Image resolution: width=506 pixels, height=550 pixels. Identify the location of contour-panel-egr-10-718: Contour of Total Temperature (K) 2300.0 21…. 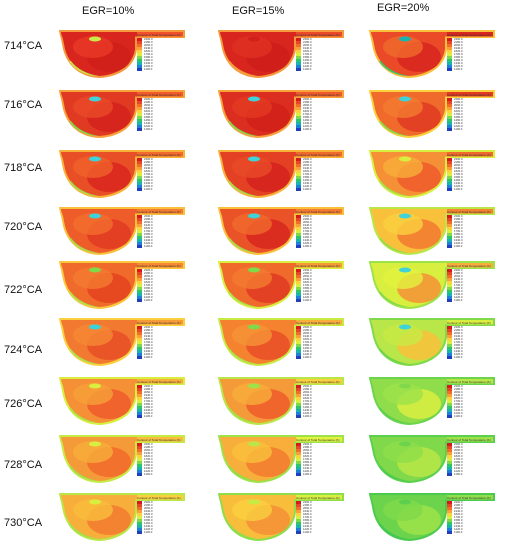
(122, 173).